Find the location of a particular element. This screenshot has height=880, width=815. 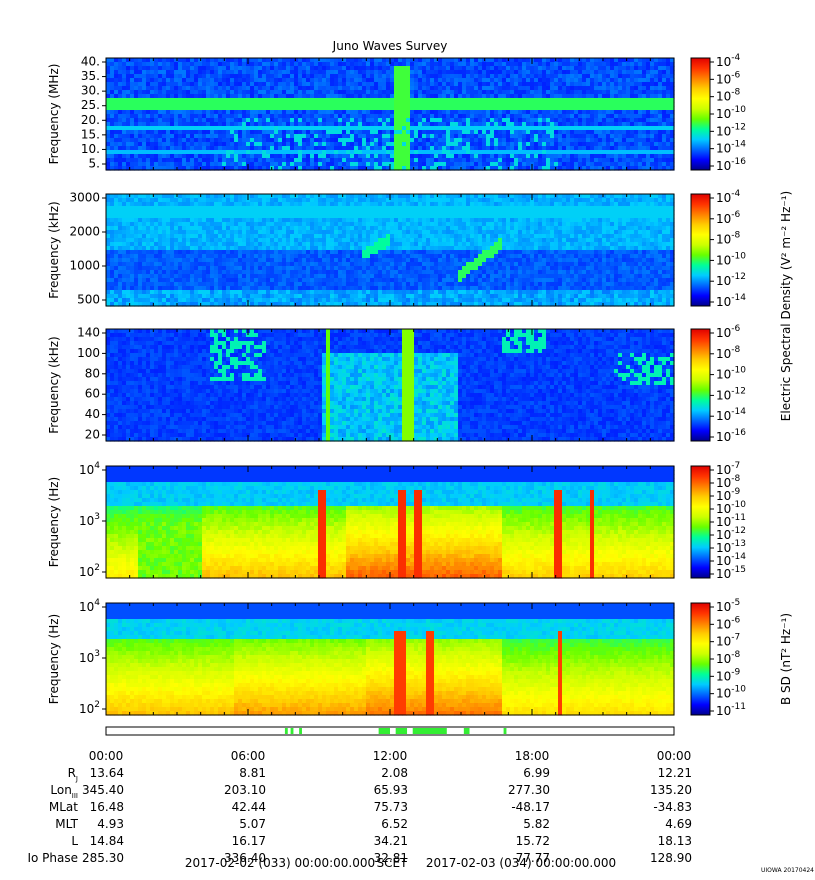

ephemeris-value: 6.52 is located at coordinates (394, 824).